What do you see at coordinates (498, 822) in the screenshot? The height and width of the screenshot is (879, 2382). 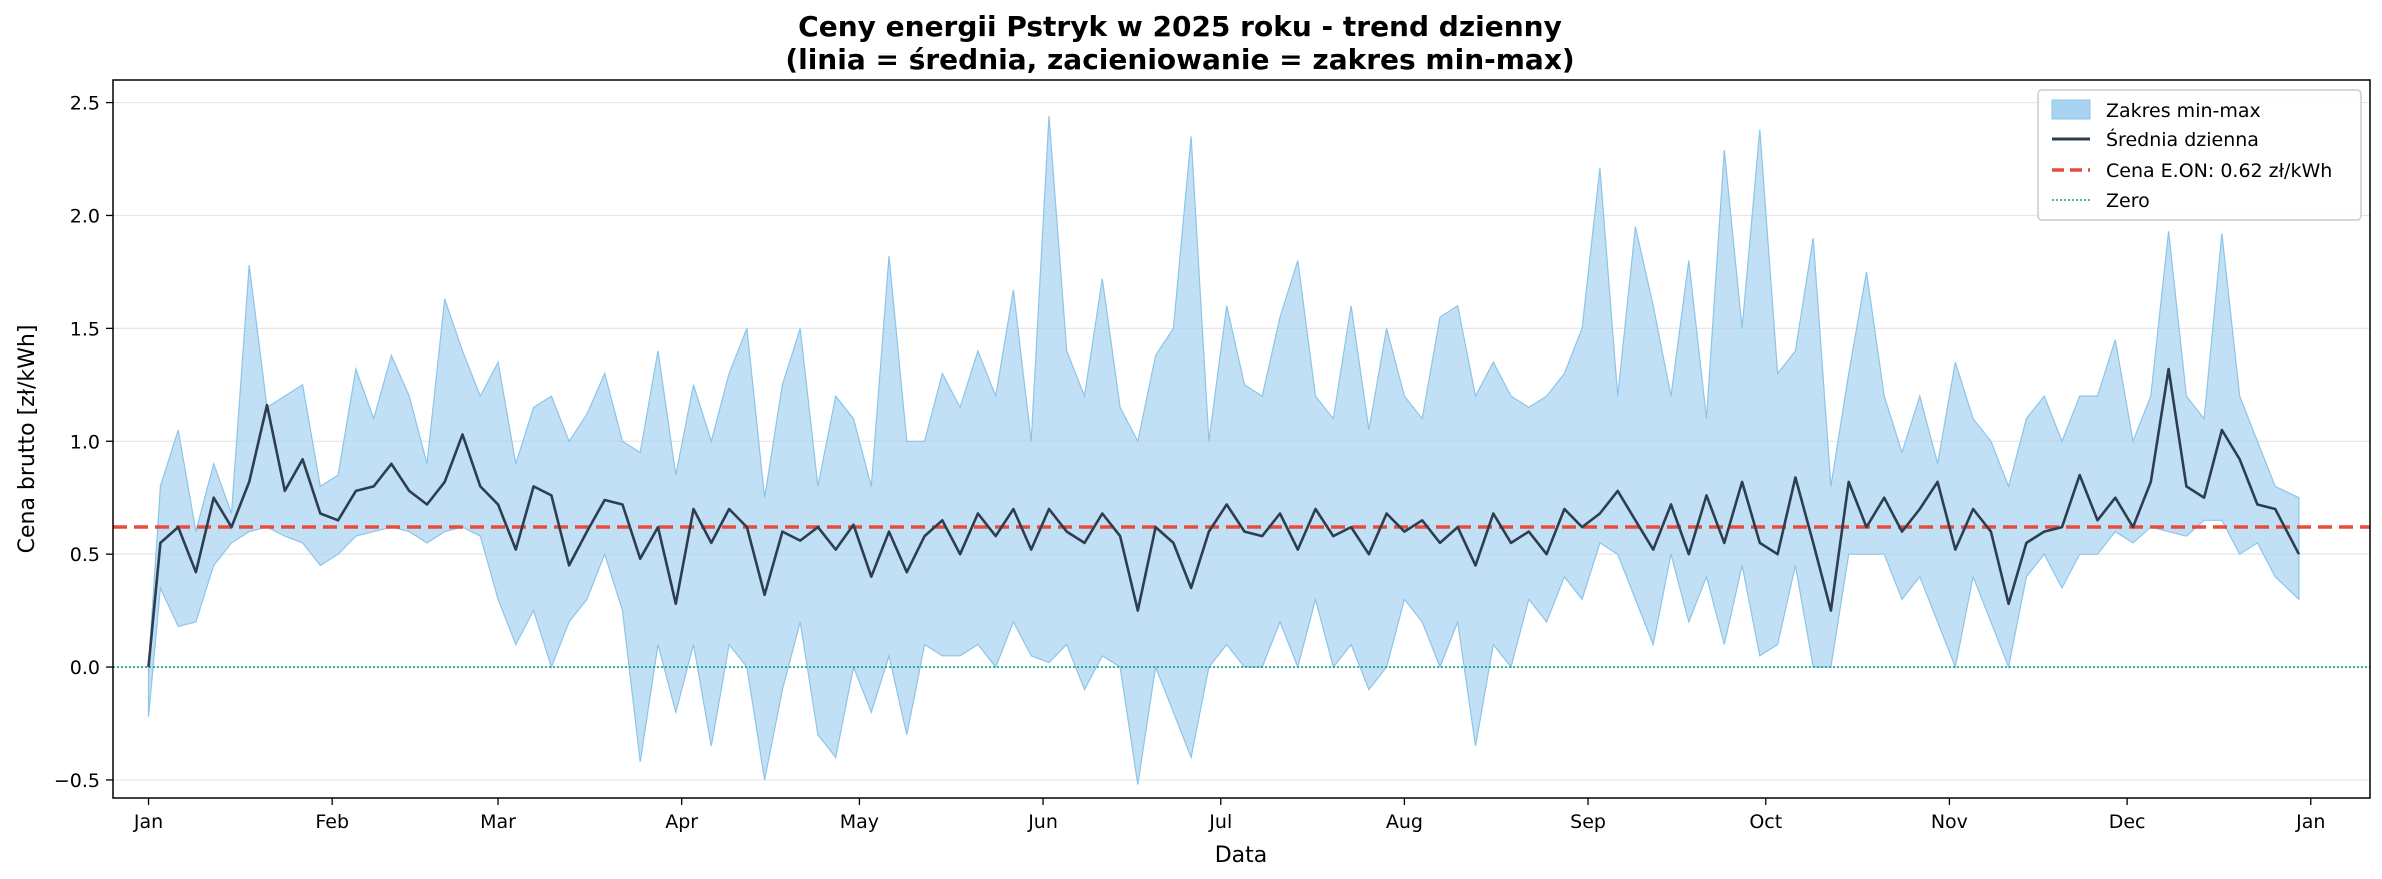 I see `x-tick-label: Mar` at bounding box center [498, 822].